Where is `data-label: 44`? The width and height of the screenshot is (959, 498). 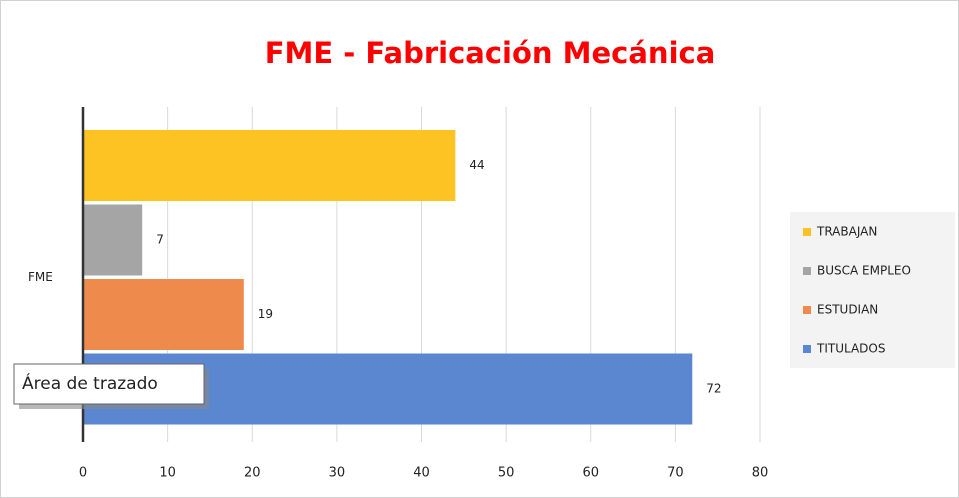 data-label: 44 is located at coordinates (476, 165).